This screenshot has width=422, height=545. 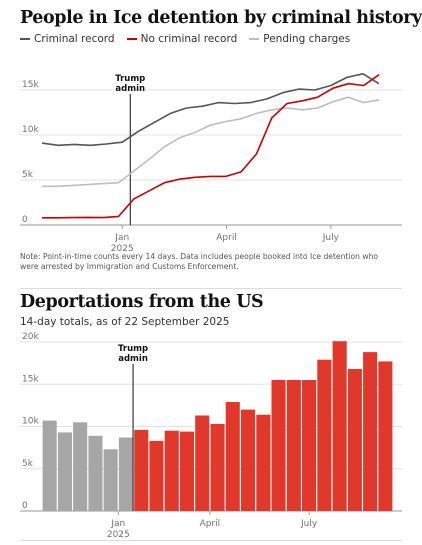 I want to click on y-tick-label: 20k, so click(x=30, y=337).